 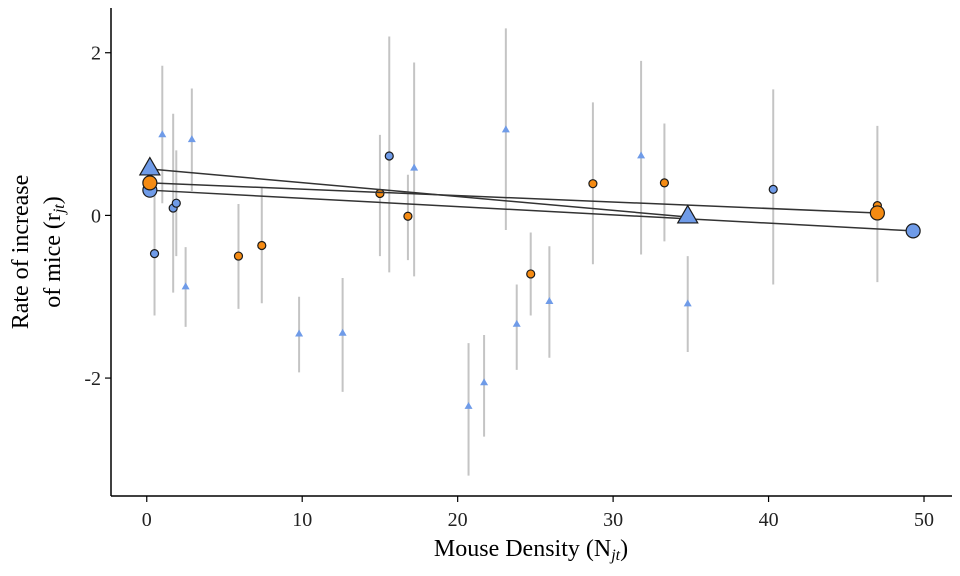 I want to click on x-tick-label: 30, so click(x=613, y=520).